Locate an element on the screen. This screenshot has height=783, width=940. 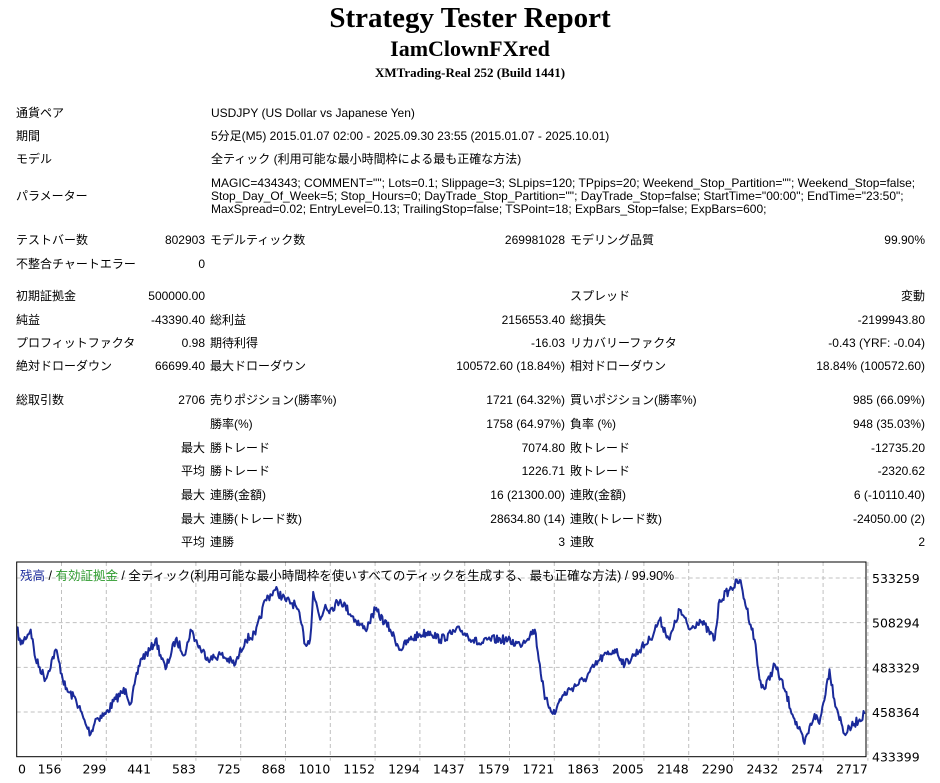
stat-label-1: 総取引数 is located at coordinates (40, 400).